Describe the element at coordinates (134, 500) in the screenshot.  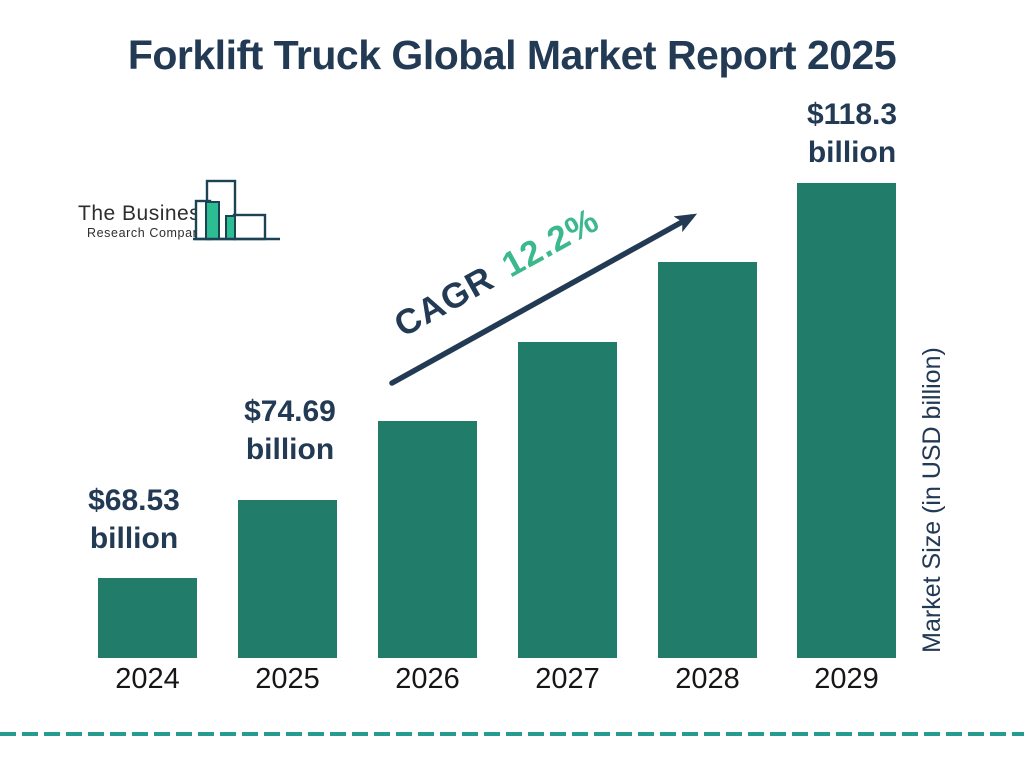
I see `value-label-2024-amount: $68.53` at that location.